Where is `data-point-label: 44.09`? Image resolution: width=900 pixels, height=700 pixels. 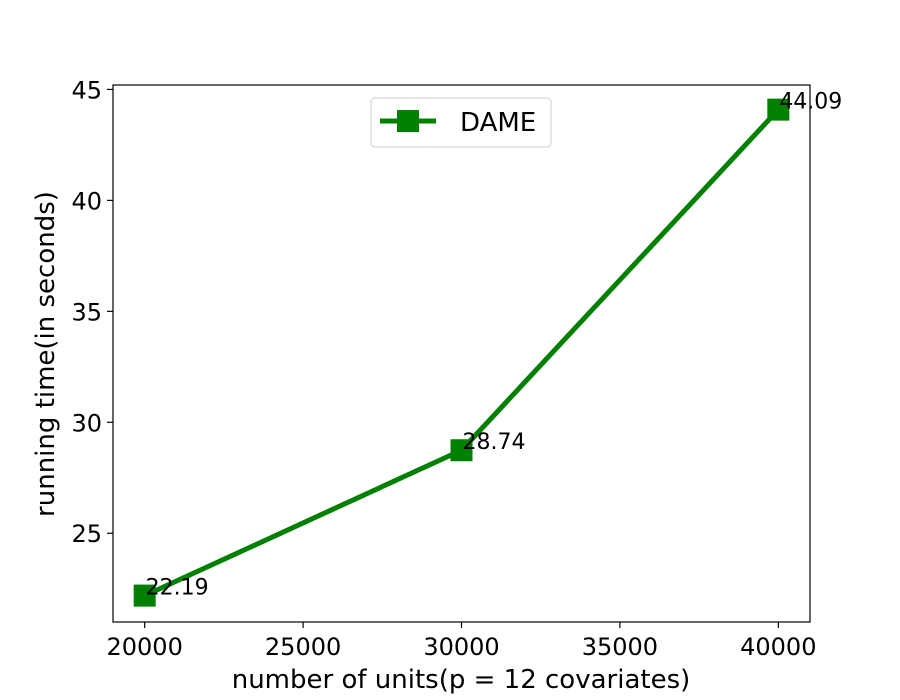 data-point-label: 44.09 is located at coordinates (810, 102).